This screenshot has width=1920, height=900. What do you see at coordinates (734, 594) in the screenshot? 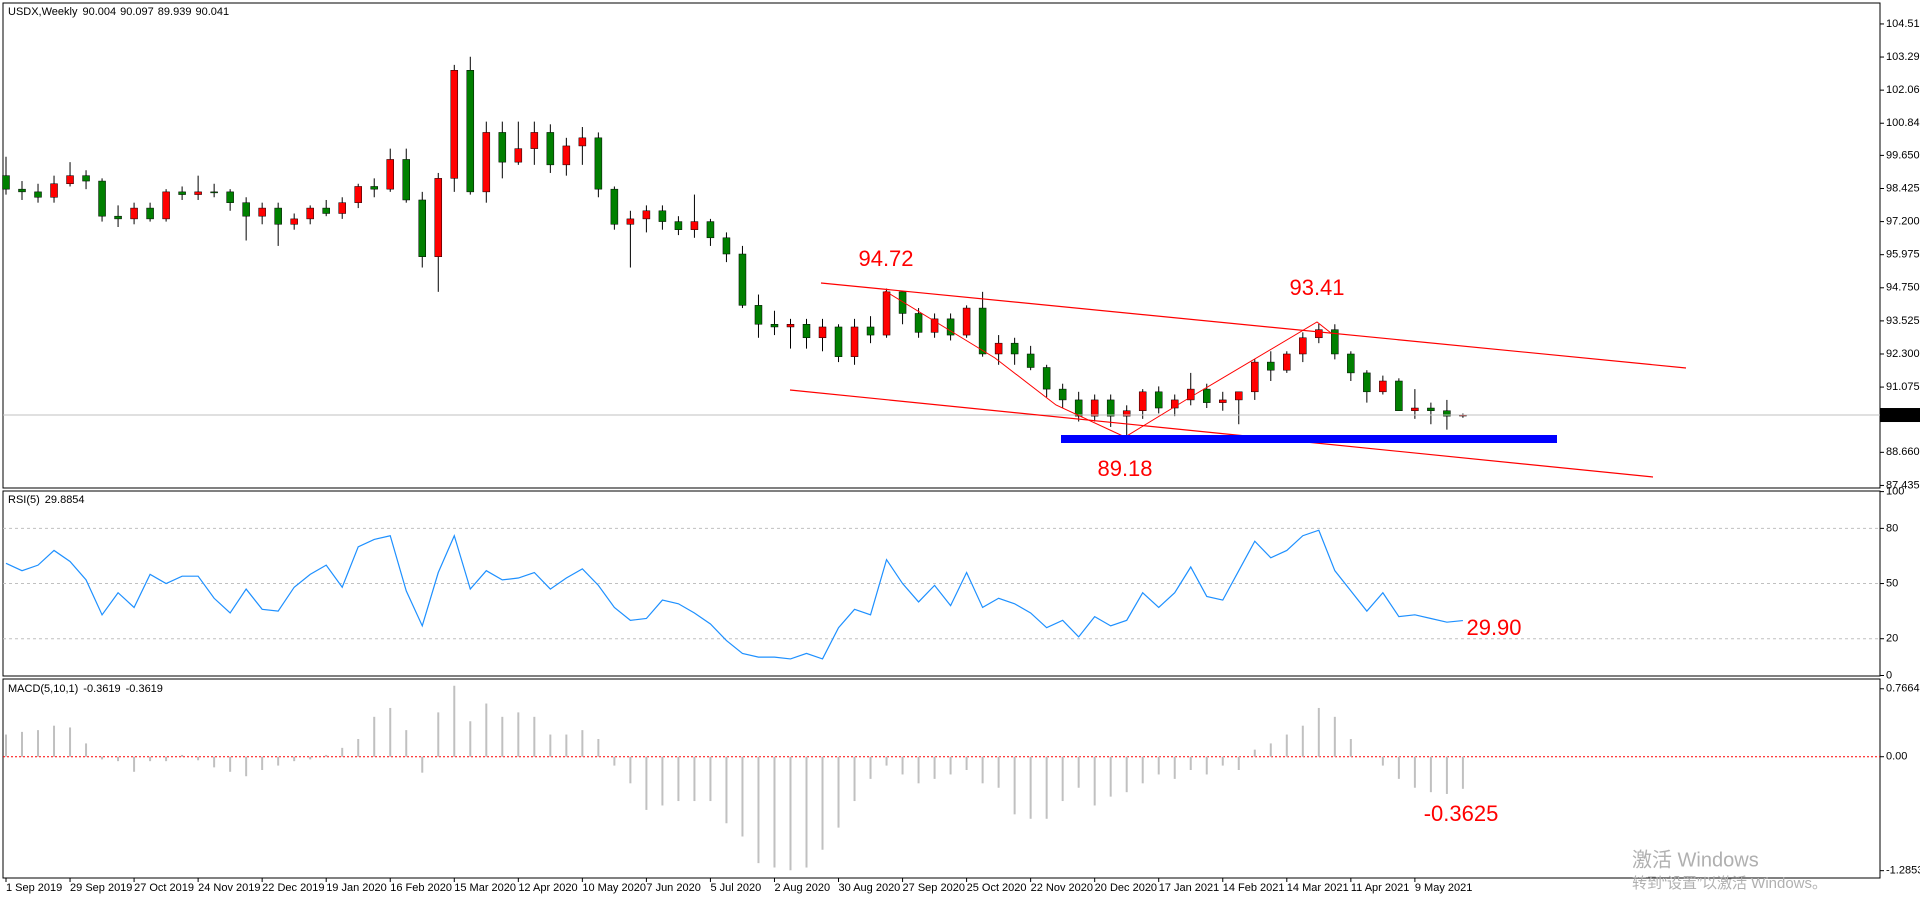
I see `rsi-line` at bounding box center [734, 594].